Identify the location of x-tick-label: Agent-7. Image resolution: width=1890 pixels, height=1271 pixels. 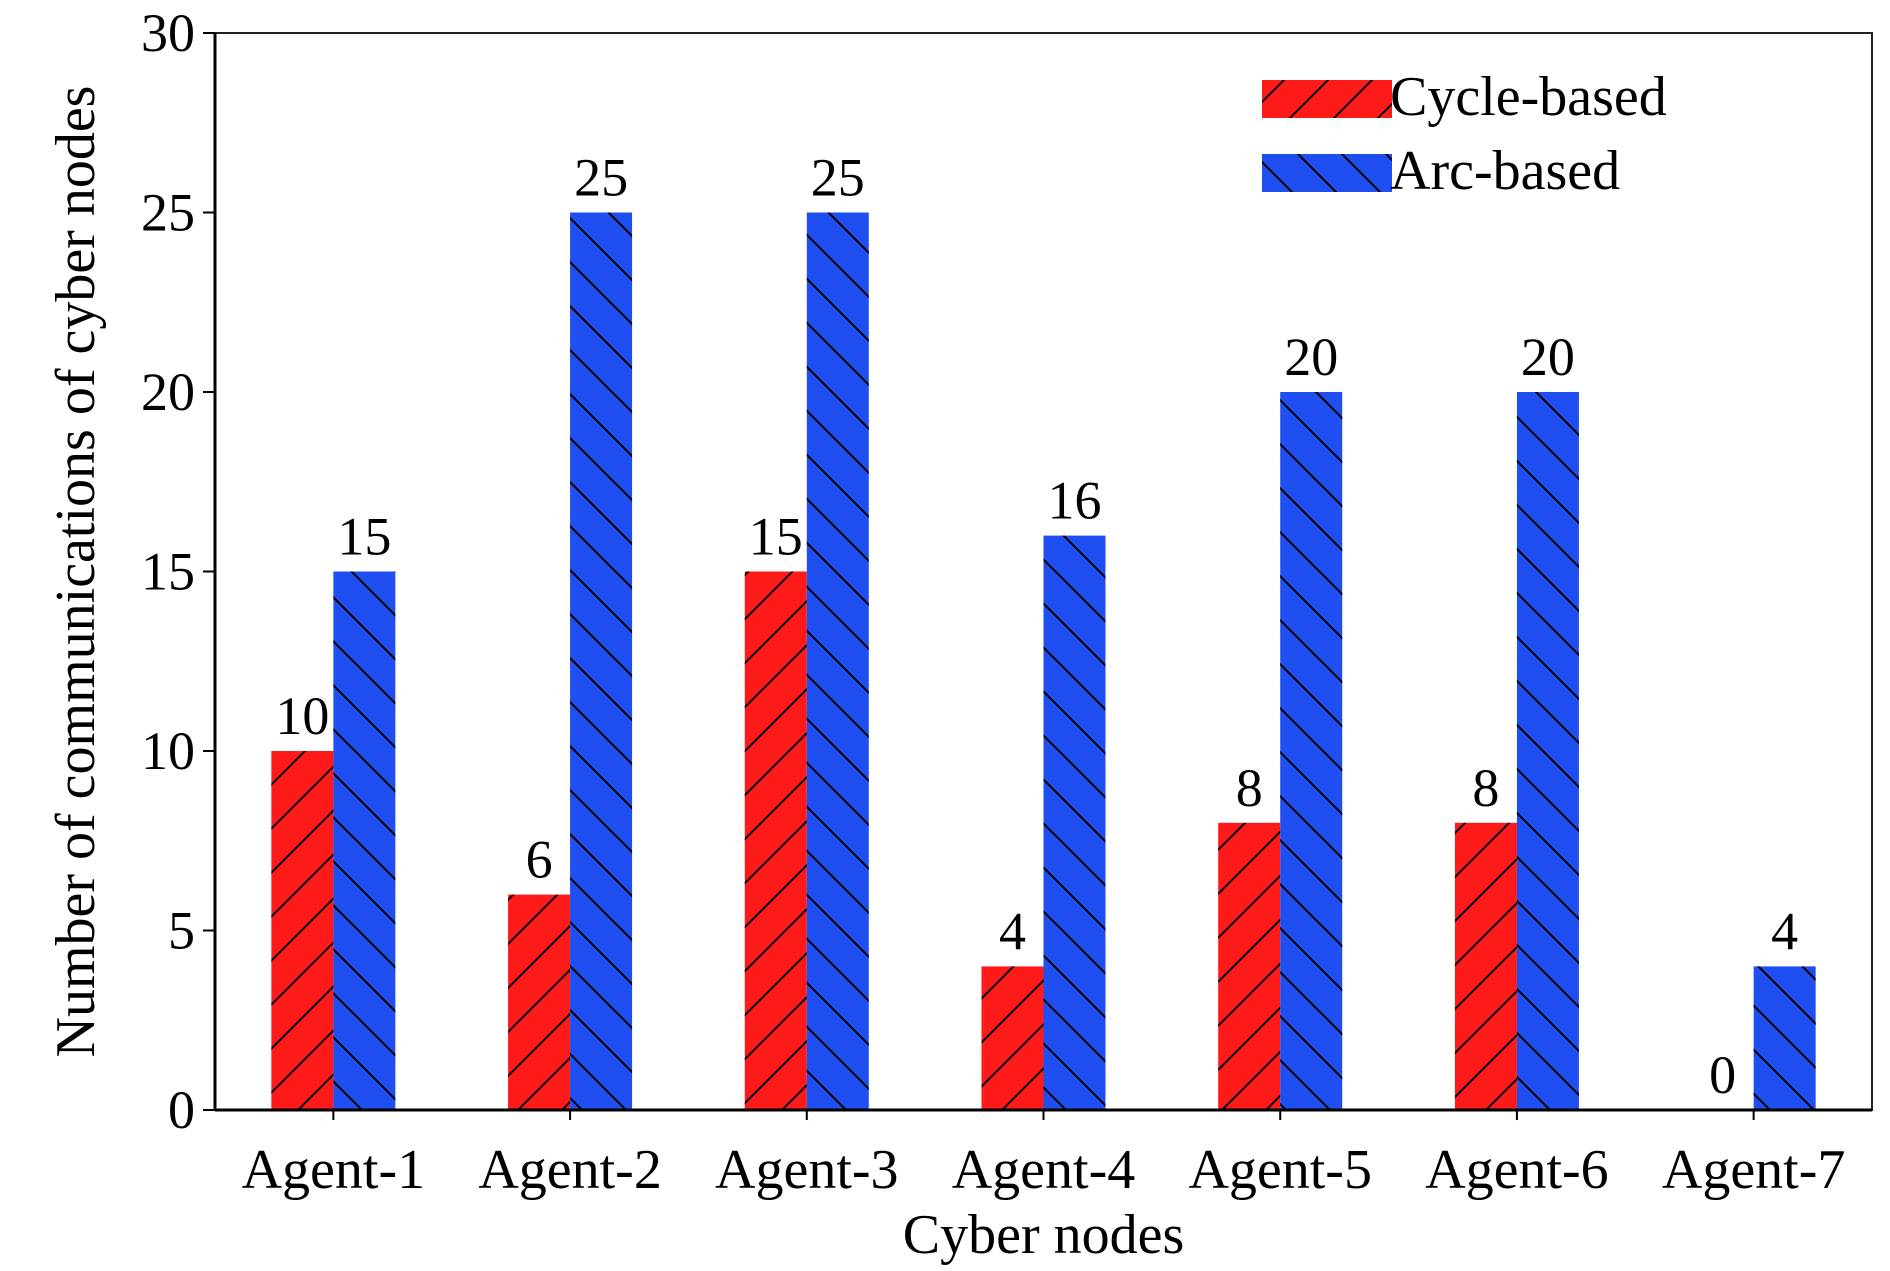
(1754, 1170).